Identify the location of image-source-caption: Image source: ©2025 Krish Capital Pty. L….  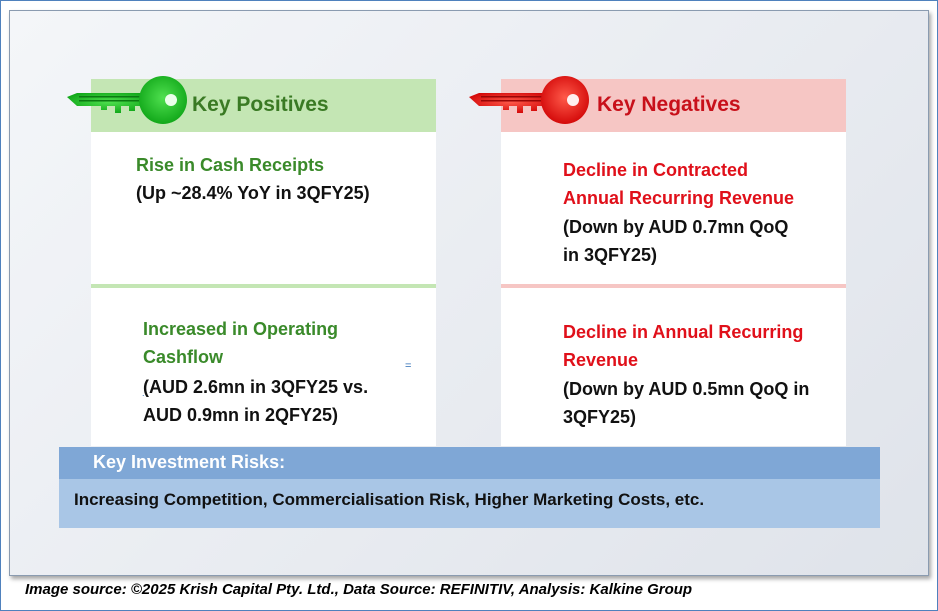
(359, 589).